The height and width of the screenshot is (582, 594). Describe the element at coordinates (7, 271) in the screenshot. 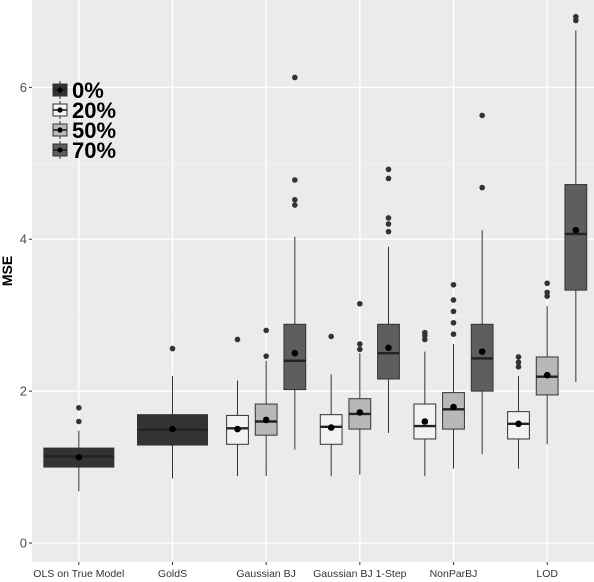

I see `y-axis-label: MSE` at that location.